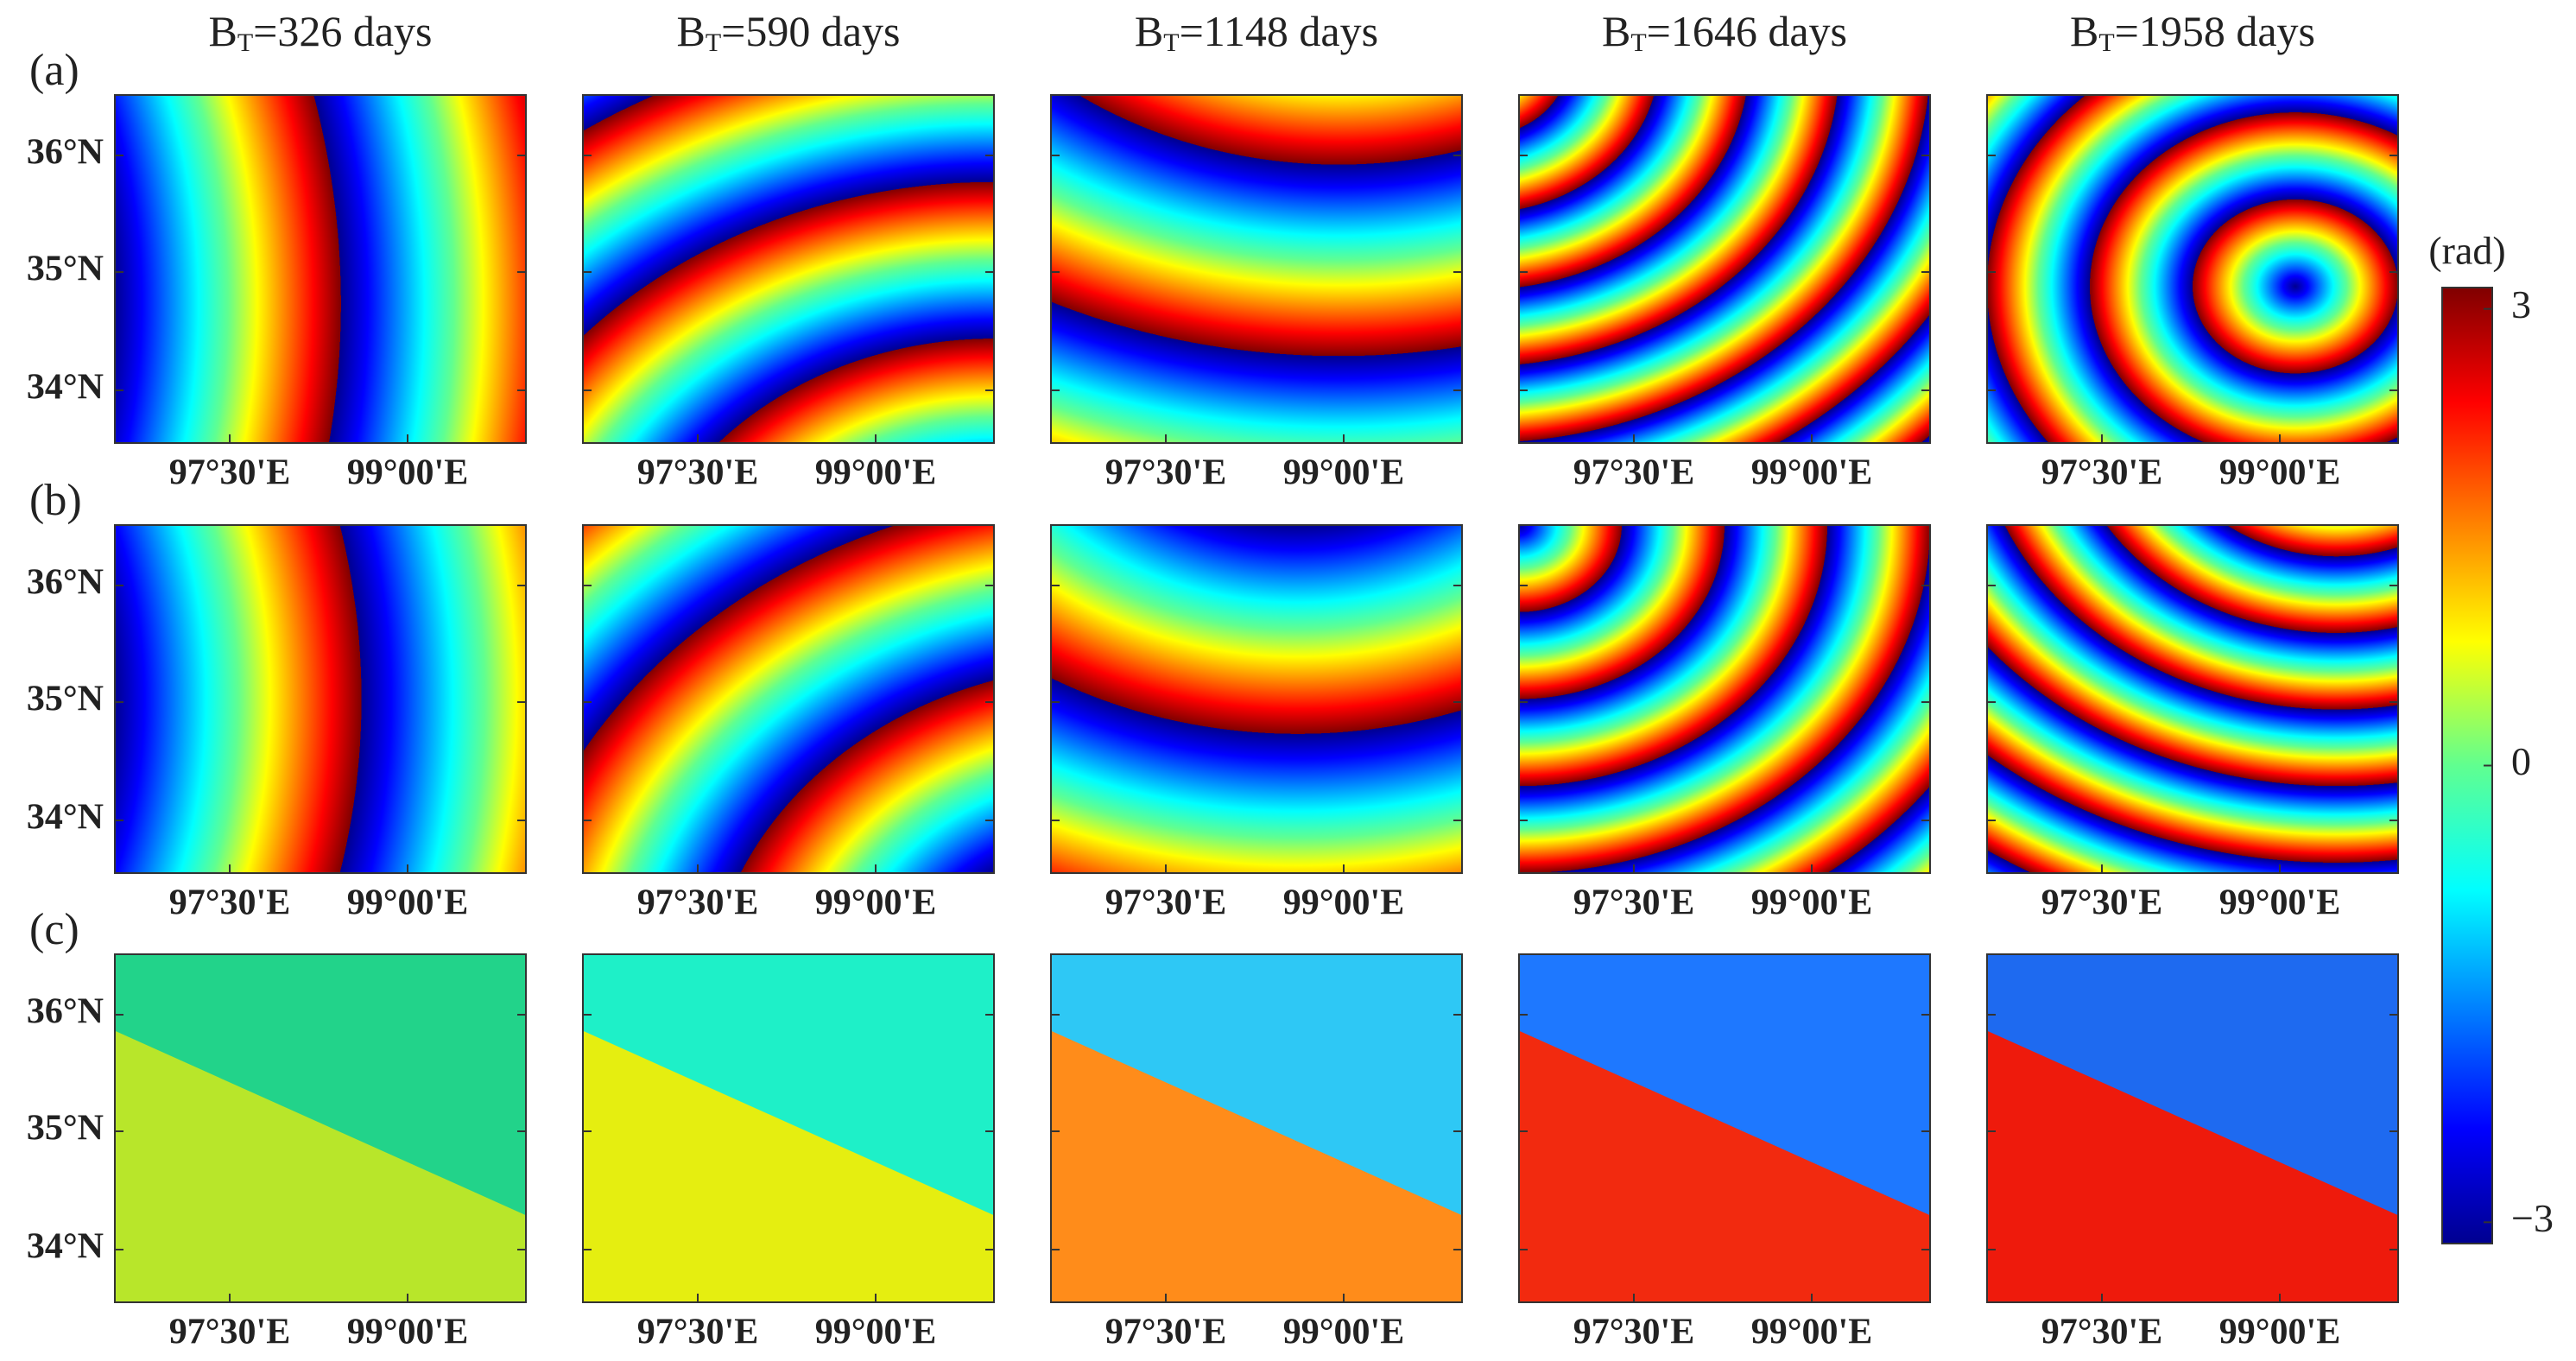 The width and height of the screenshot is (2576, 1361). What do you see at coordinates (2521, 304) in the screenshot?
I see `colorbar-tick-label: 3` at bounding box center [2521, 304].